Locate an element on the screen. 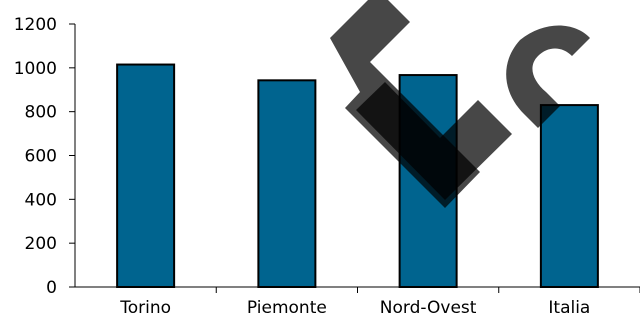 The width and height of the screenshot is (640, 320). y-tick-label: 0 is located at coordinates (51, 288).